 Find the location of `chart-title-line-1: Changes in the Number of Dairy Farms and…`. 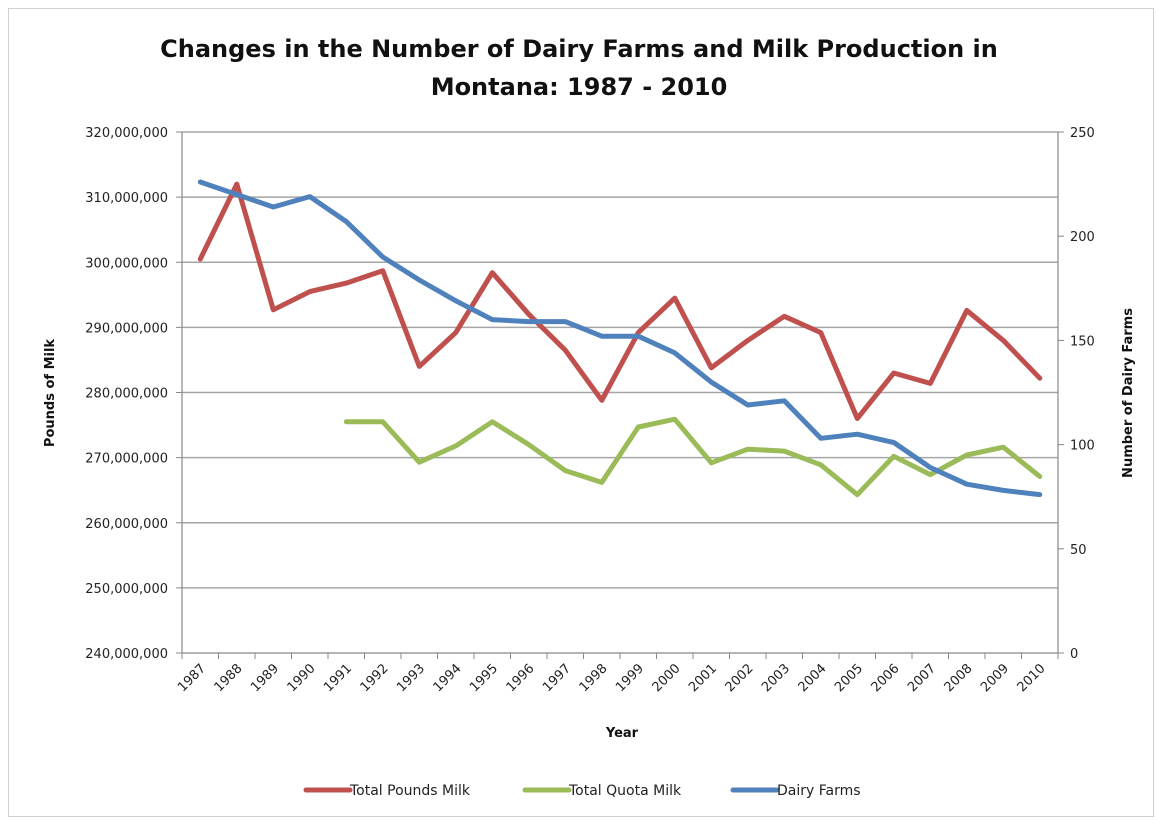

chart-title-line-1: Changes in the Number of Dairy Farms and… is located at coordinates (579, 49).